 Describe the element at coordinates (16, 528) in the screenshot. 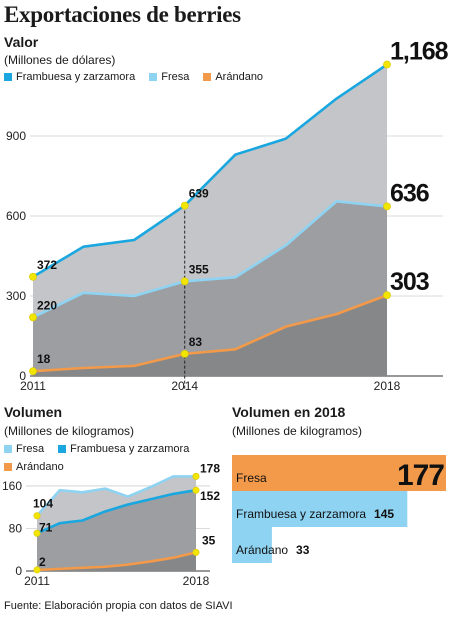

I see `y-tick-label: 80` at that location.